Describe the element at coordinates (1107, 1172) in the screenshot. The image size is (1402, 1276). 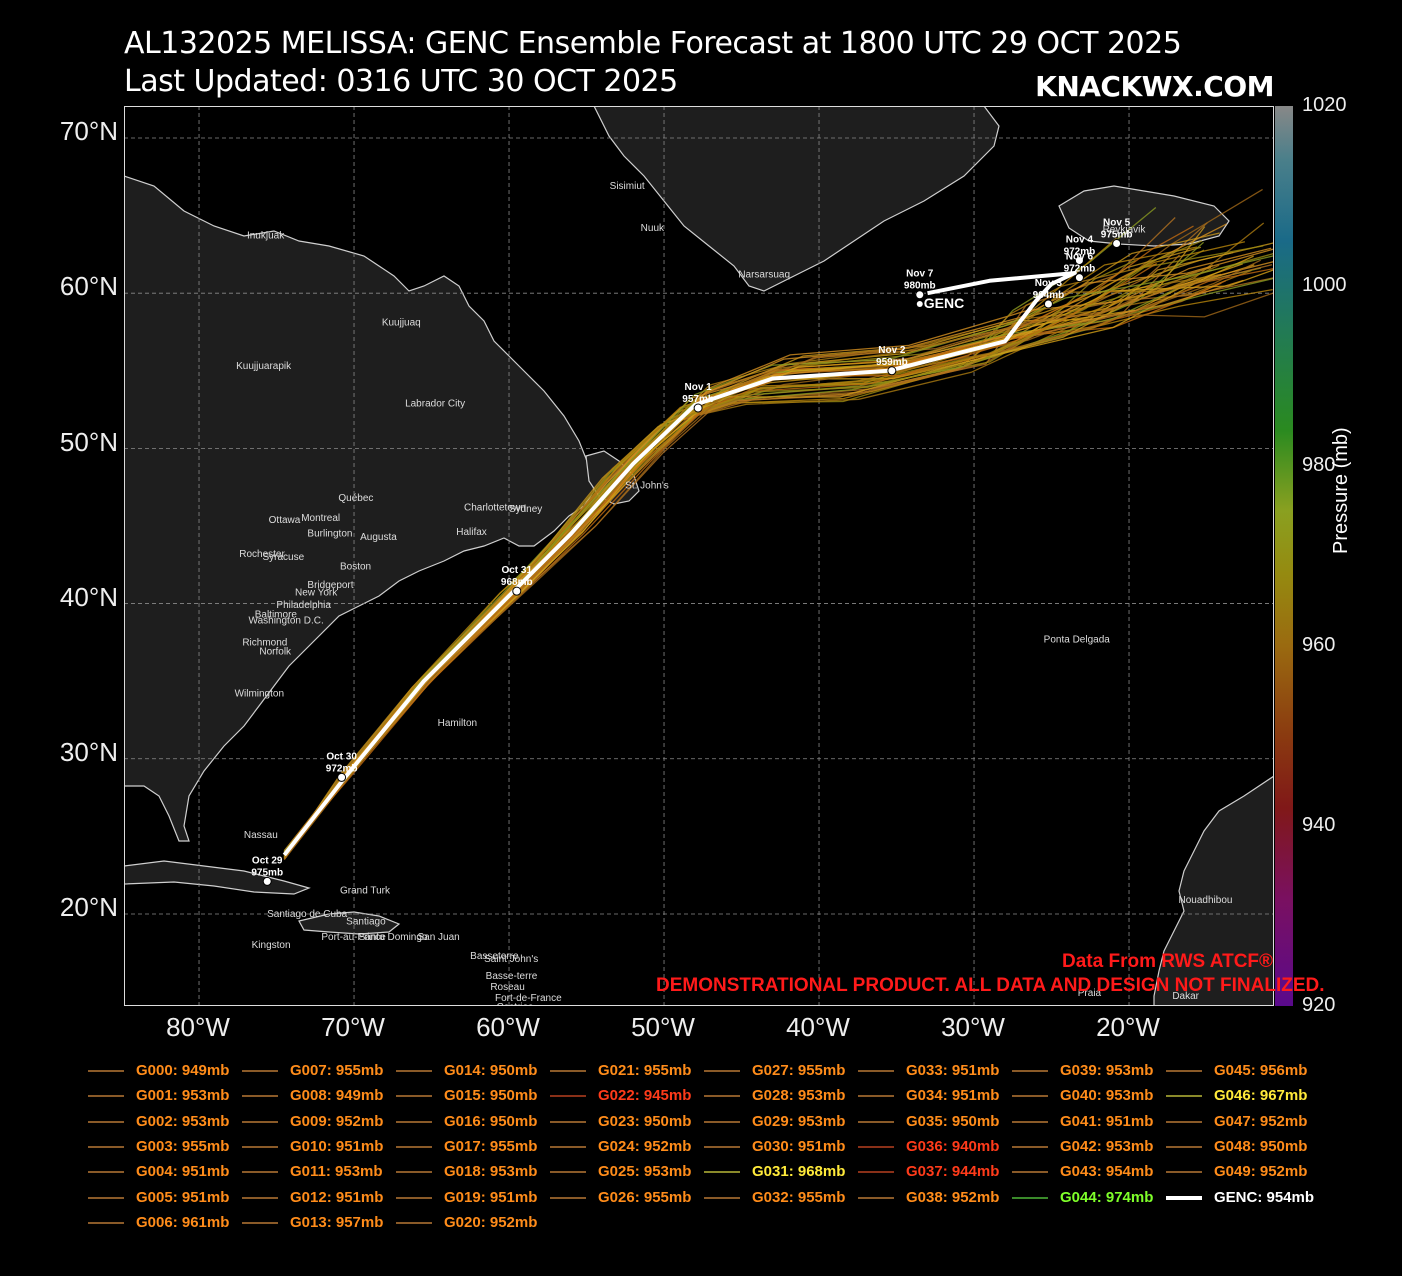
I see `legend-label: G043: 954mb` at that location.